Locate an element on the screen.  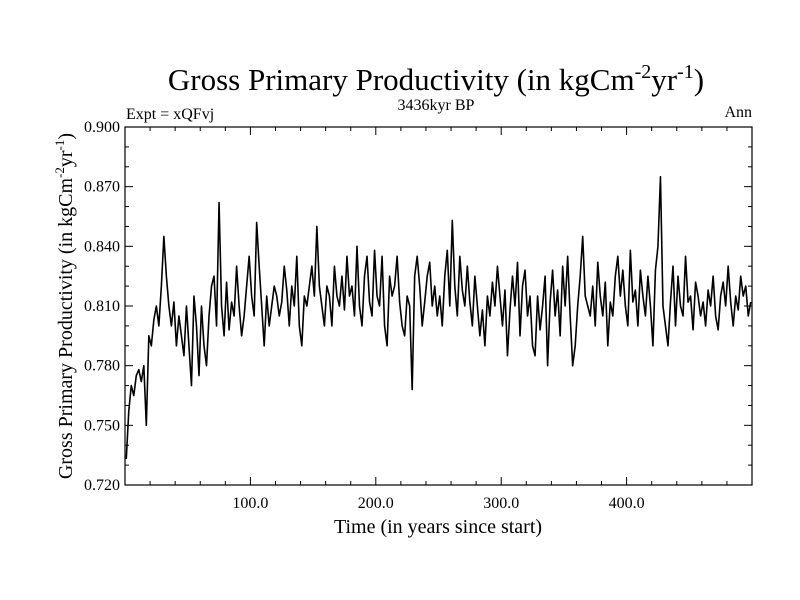
y-tick-label: 0.780 is located at coordinates (102, 366).